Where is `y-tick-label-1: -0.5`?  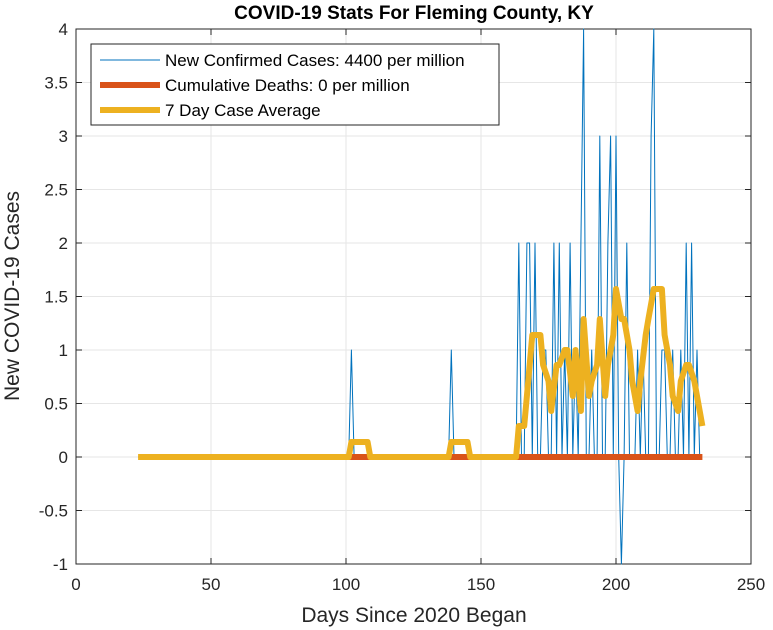
y-tick-label-1: -0.5 is located at coordinates (53, 511).